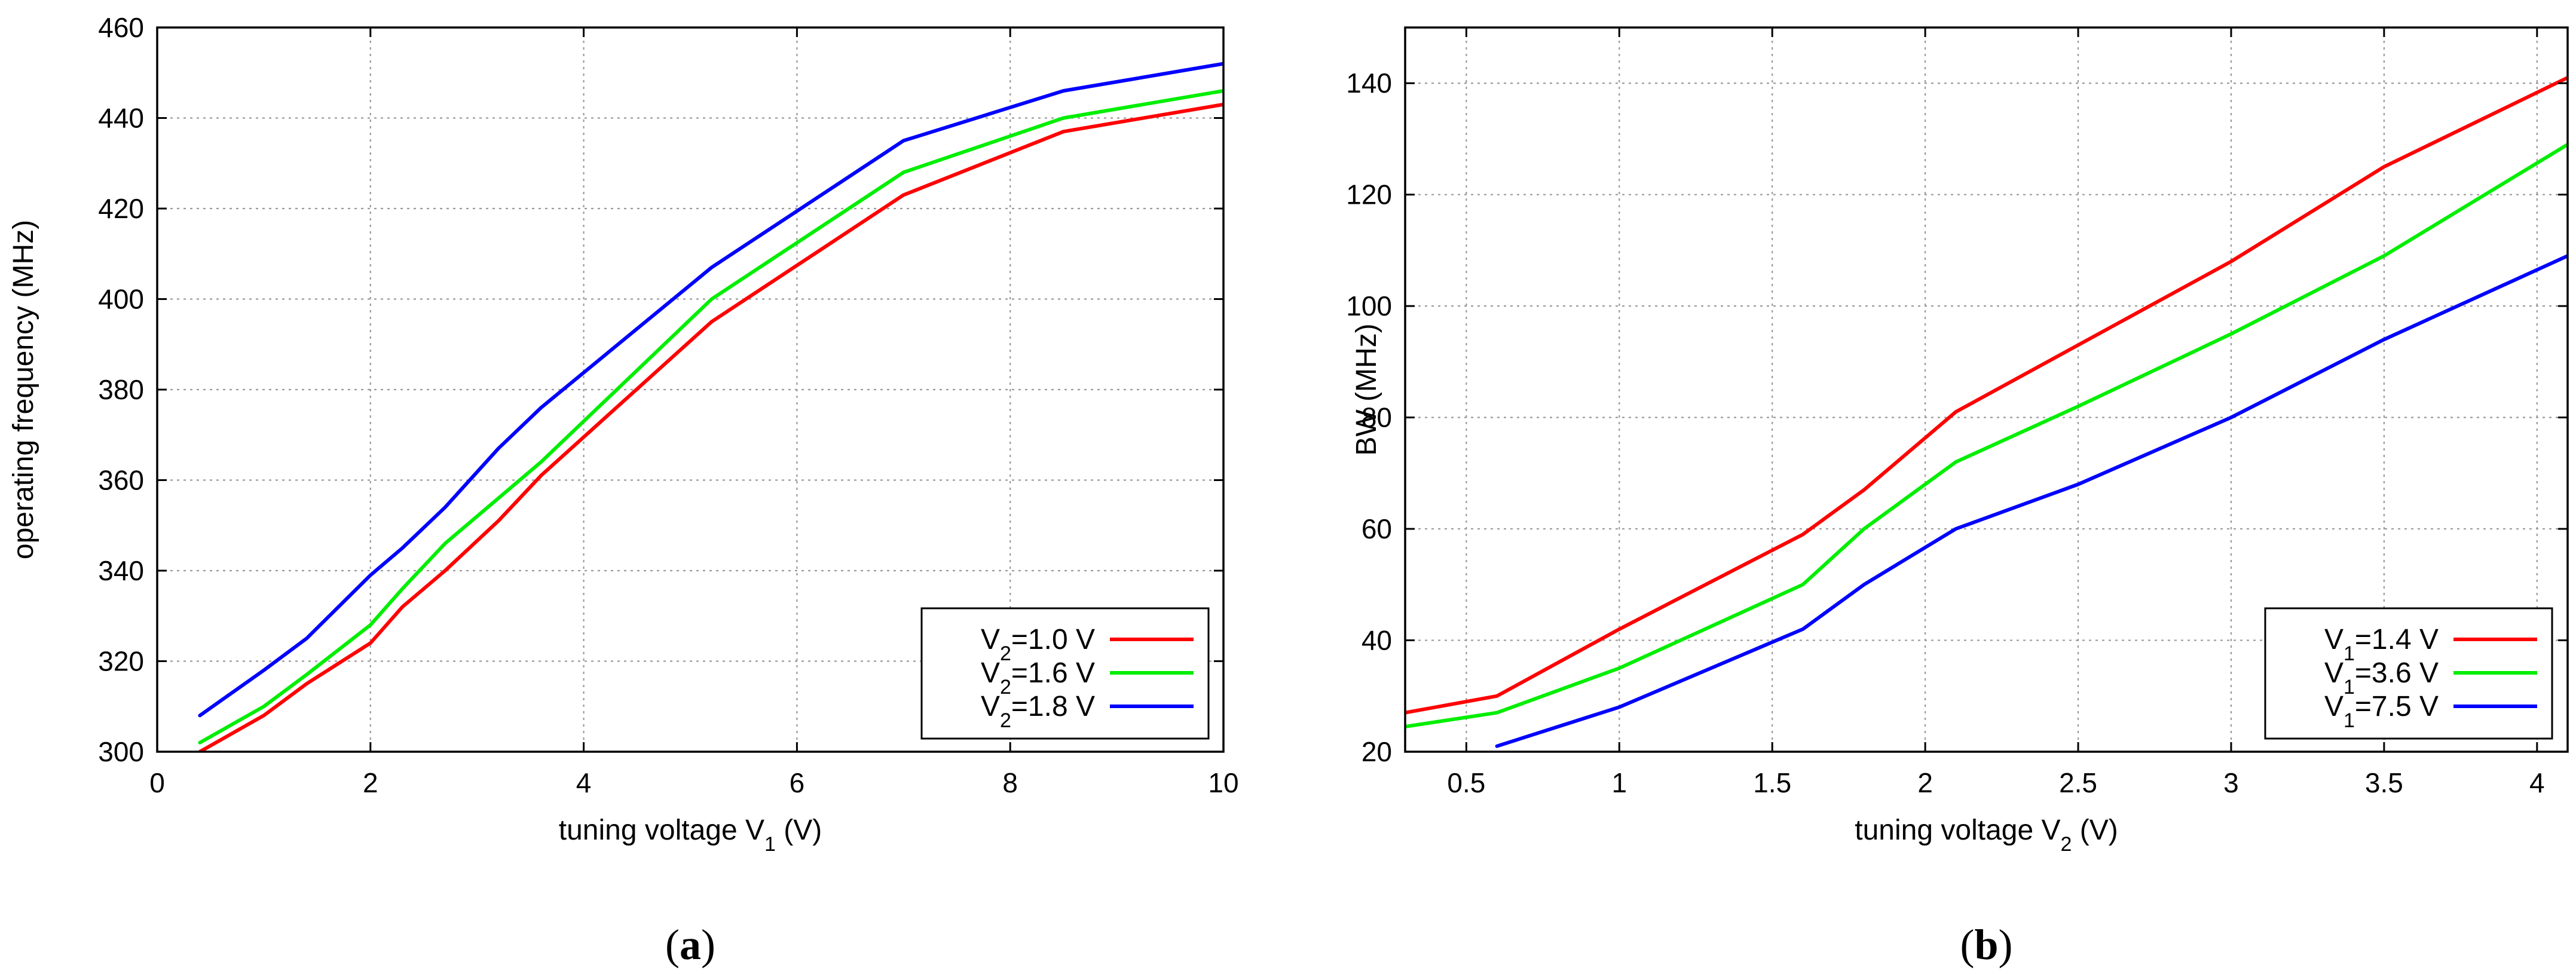 The height and width of the screenshot is (974, 2576). I want to click on panel-a-legend-label: V2=1.8 V, so click(1038, 711).